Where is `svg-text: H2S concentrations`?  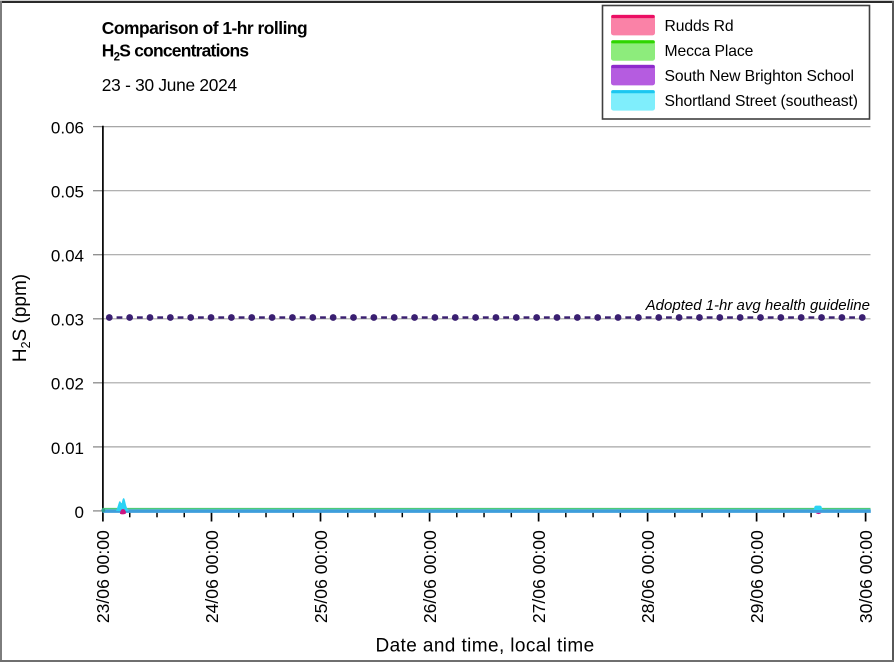 svg-text: H2S concentrations is located at coordinates (175, 52).